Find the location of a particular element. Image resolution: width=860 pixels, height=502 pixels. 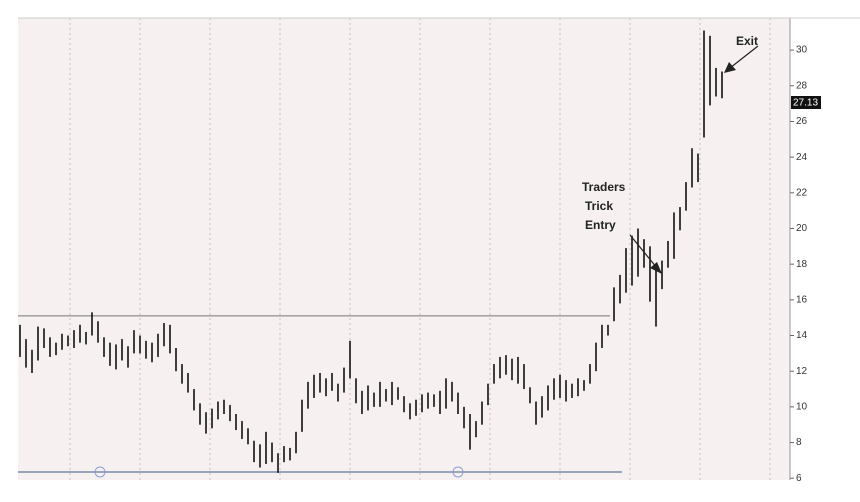

last-price-box is located at coordinates (806, 102).